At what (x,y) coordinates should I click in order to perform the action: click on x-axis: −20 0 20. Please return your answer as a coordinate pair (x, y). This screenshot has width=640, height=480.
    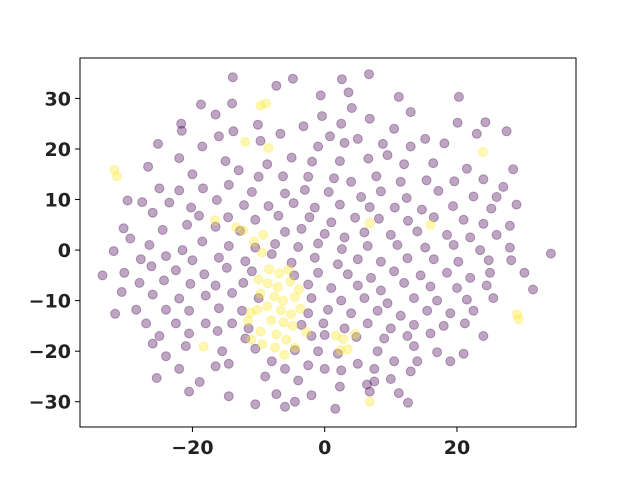
    Looking at the image, I should click on (320, 443).